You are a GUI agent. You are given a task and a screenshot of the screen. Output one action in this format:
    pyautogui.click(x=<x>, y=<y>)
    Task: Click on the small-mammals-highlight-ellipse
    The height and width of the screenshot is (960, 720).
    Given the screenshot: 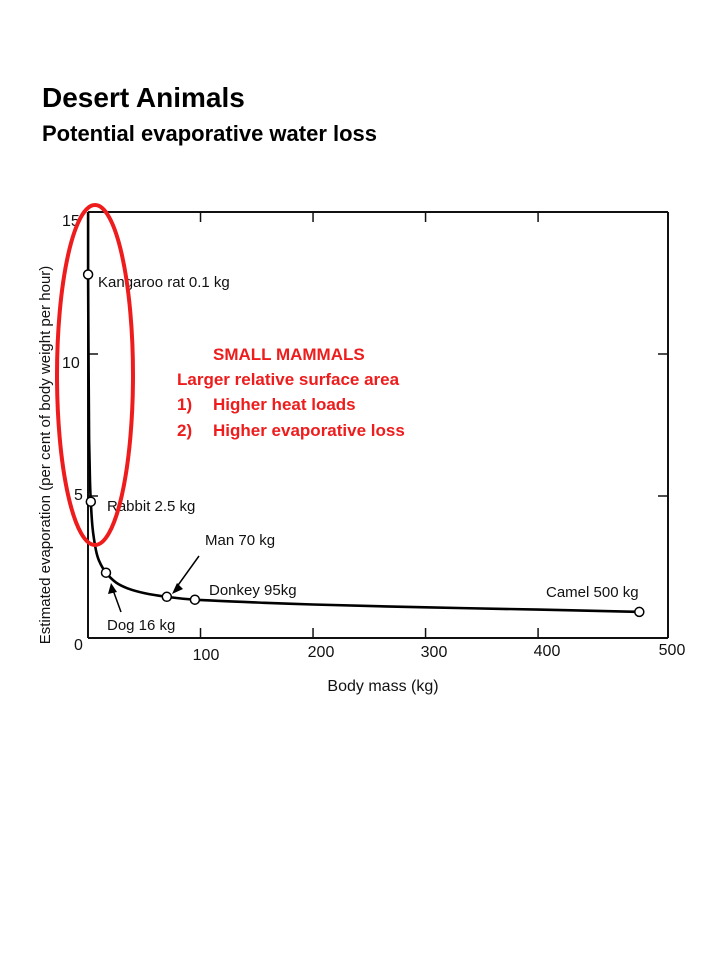 What is the action you would take?
    pyautogui.click(x=95, y=375)
    